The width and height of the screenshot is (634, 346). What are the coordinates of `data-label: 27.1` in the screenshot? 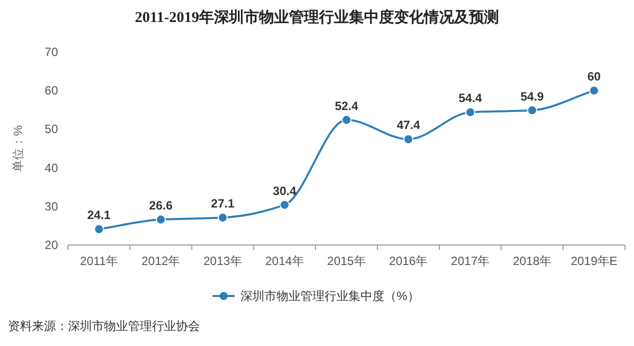 It's located at (223, 203).